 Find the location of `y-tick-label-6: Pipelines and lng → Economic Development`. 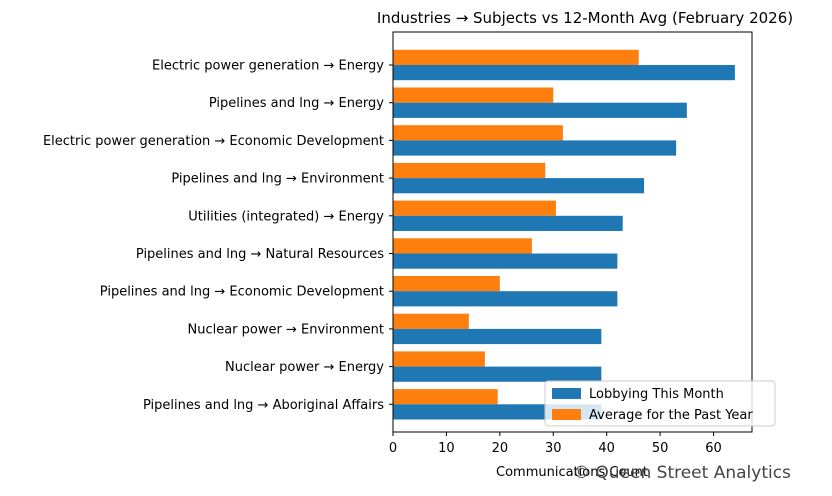

y-tick-label-6: Pipelines and lng → Economic Development is located at coordinates (242, 292).